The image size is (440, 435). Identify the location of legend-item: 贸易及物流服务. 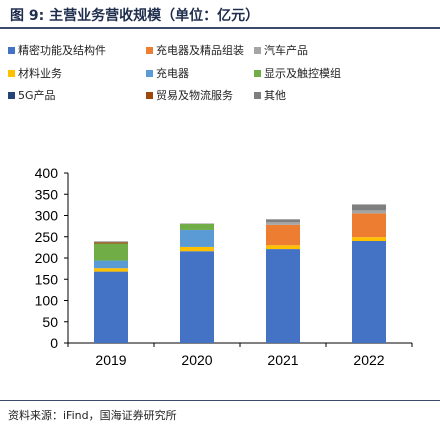
(189, 95).